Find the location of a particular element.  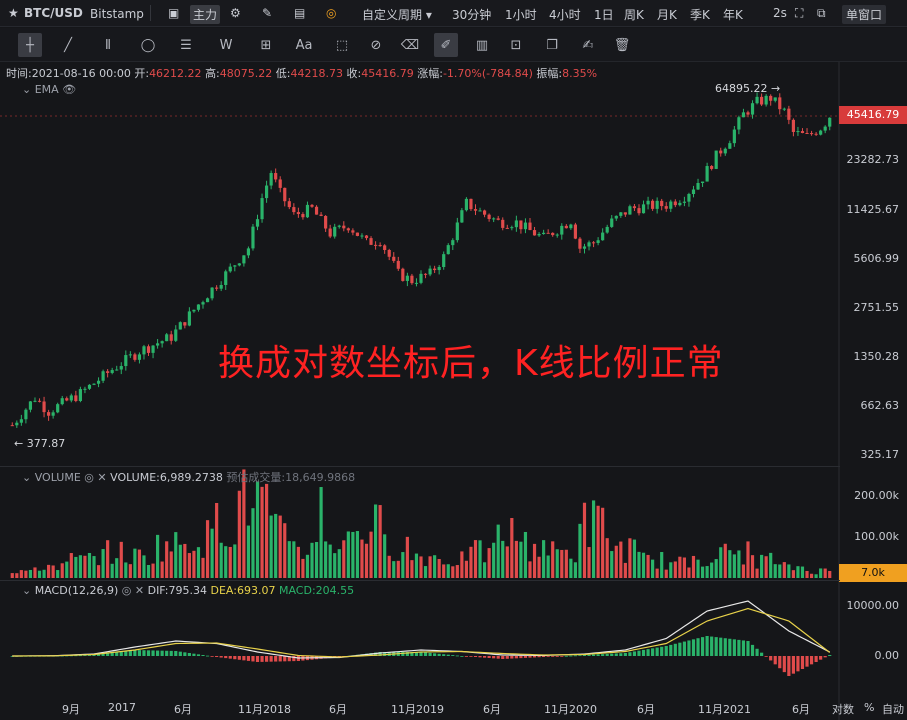

crosshair-icon: ┼ is located at coordinates (30, 45).